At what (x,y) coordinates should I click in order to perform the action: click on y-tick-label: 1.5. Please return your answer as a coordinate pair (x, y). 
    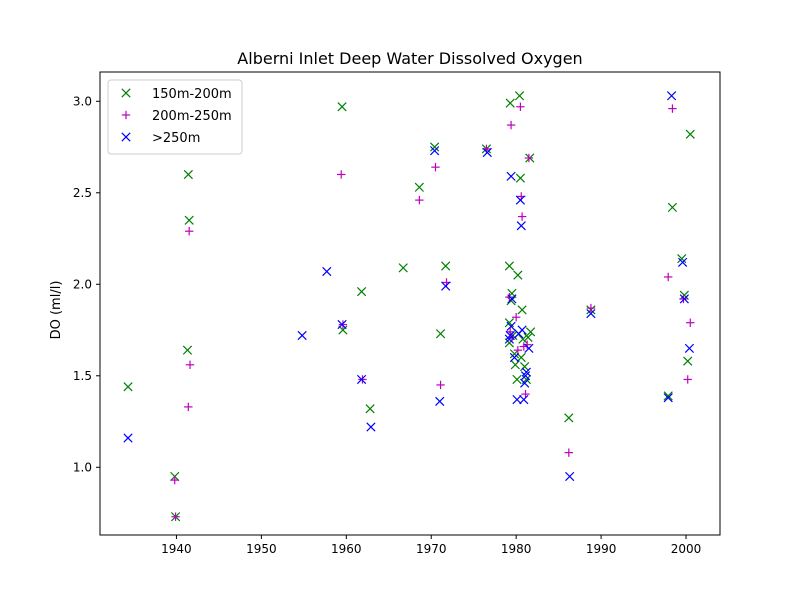
    Looking at the image, I should click on (82, 376).